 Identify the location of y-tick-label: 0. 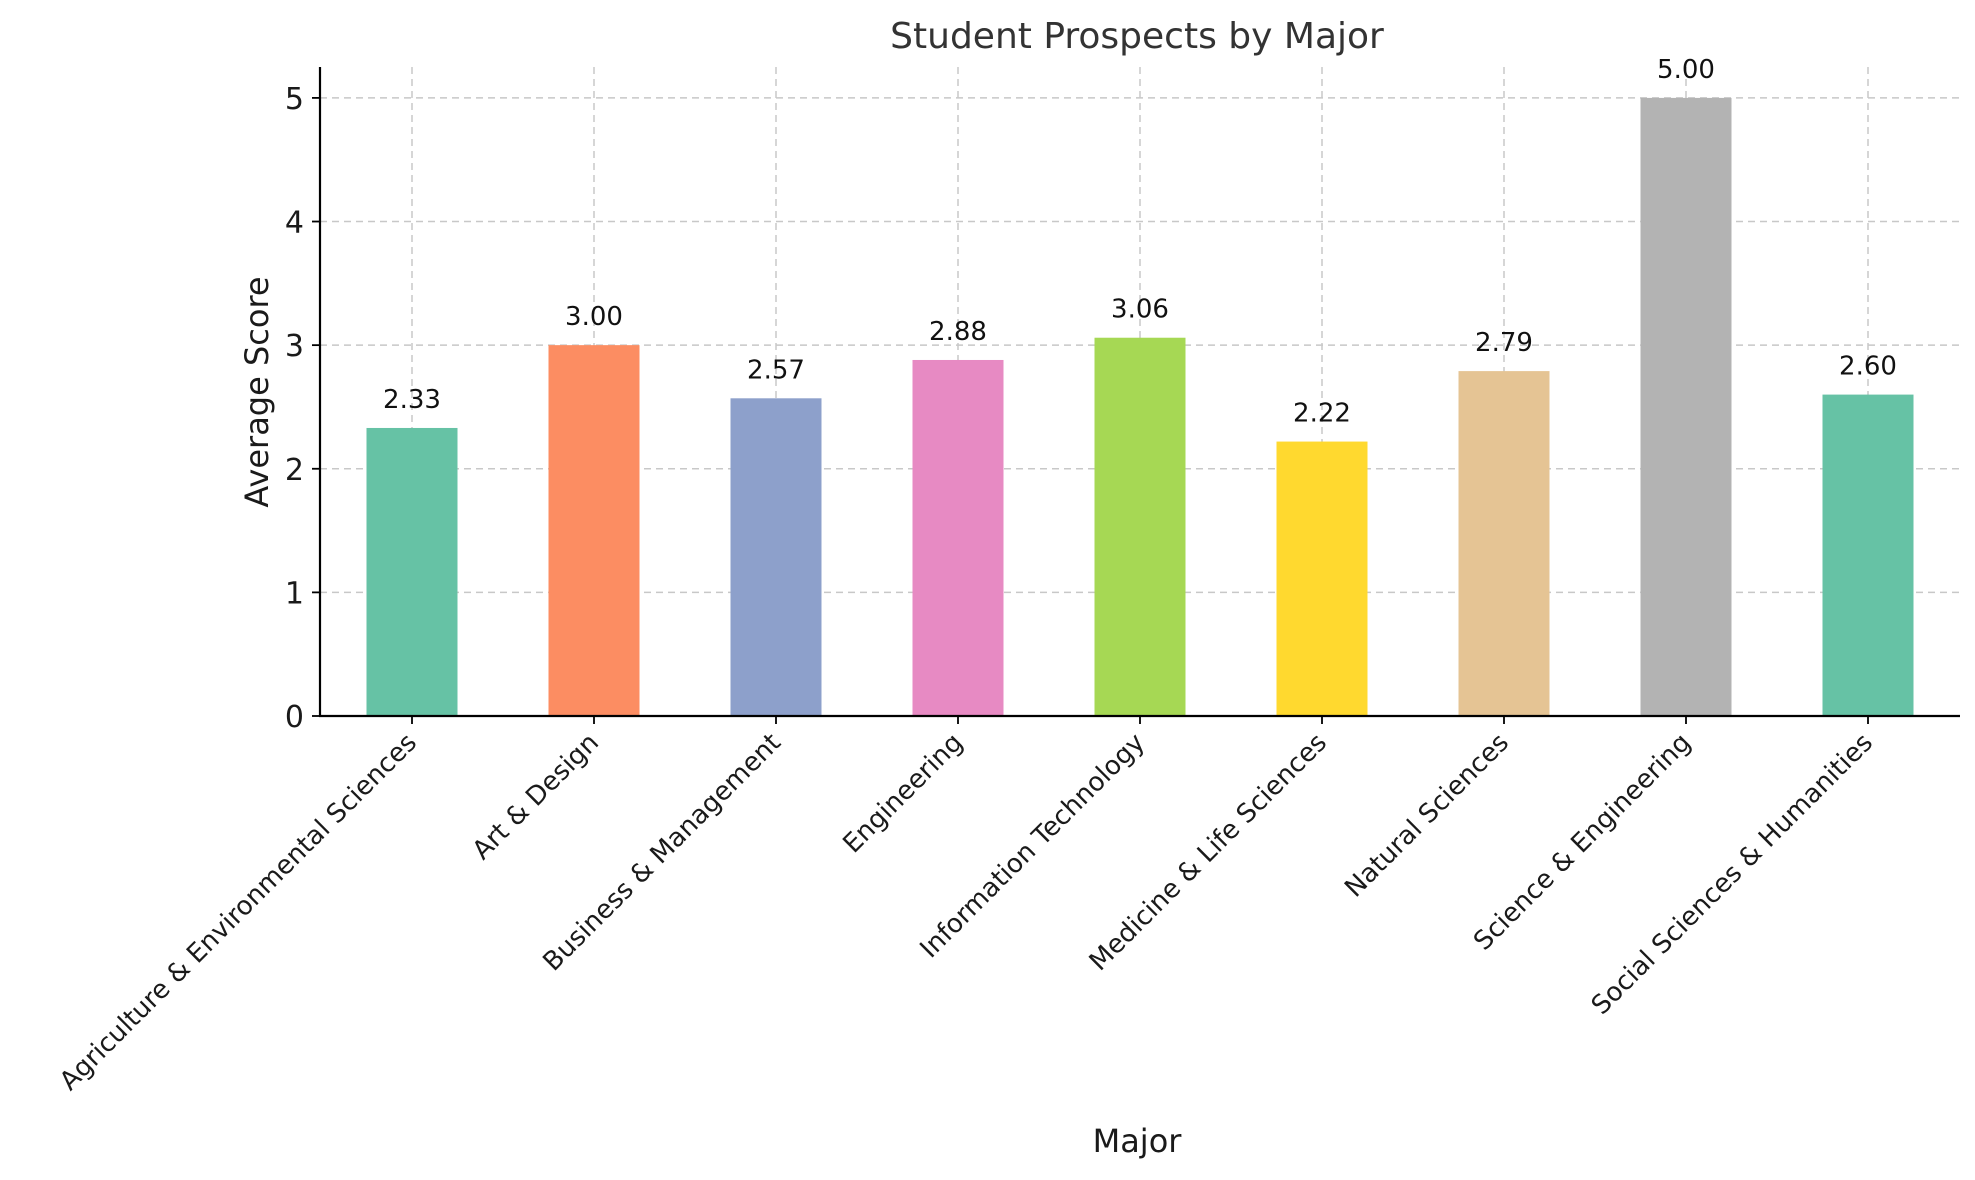
(294, 717).